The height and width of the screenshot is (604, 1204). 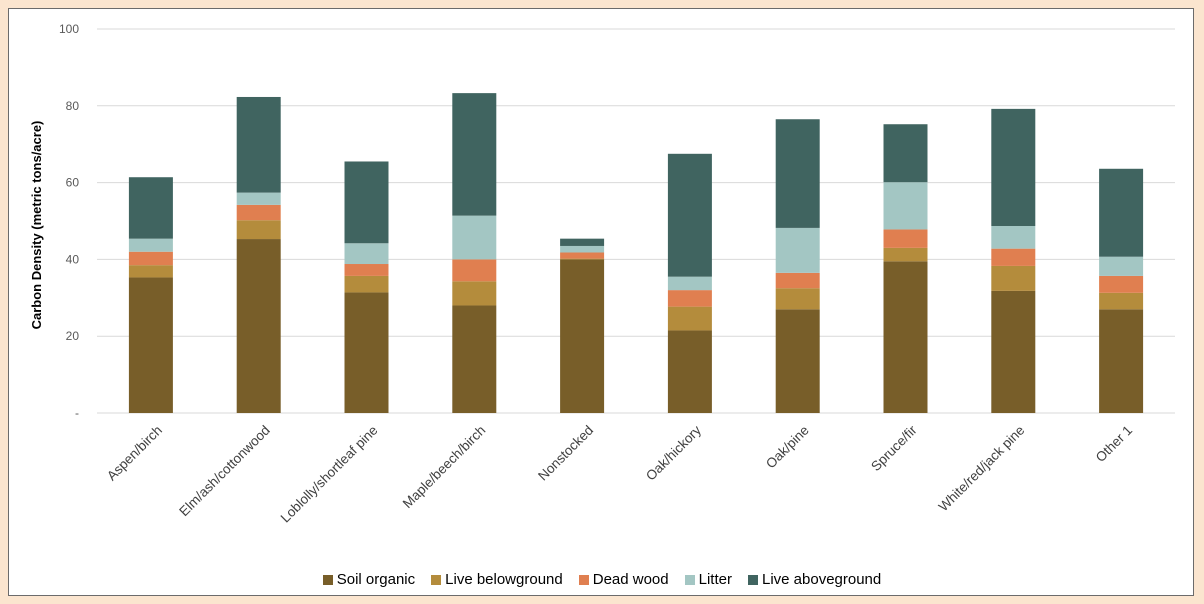 What do you see at coordinates (504, 579) in the screenshot?
I see `legend-label: Live belowground` at bounding box center [504, 579].